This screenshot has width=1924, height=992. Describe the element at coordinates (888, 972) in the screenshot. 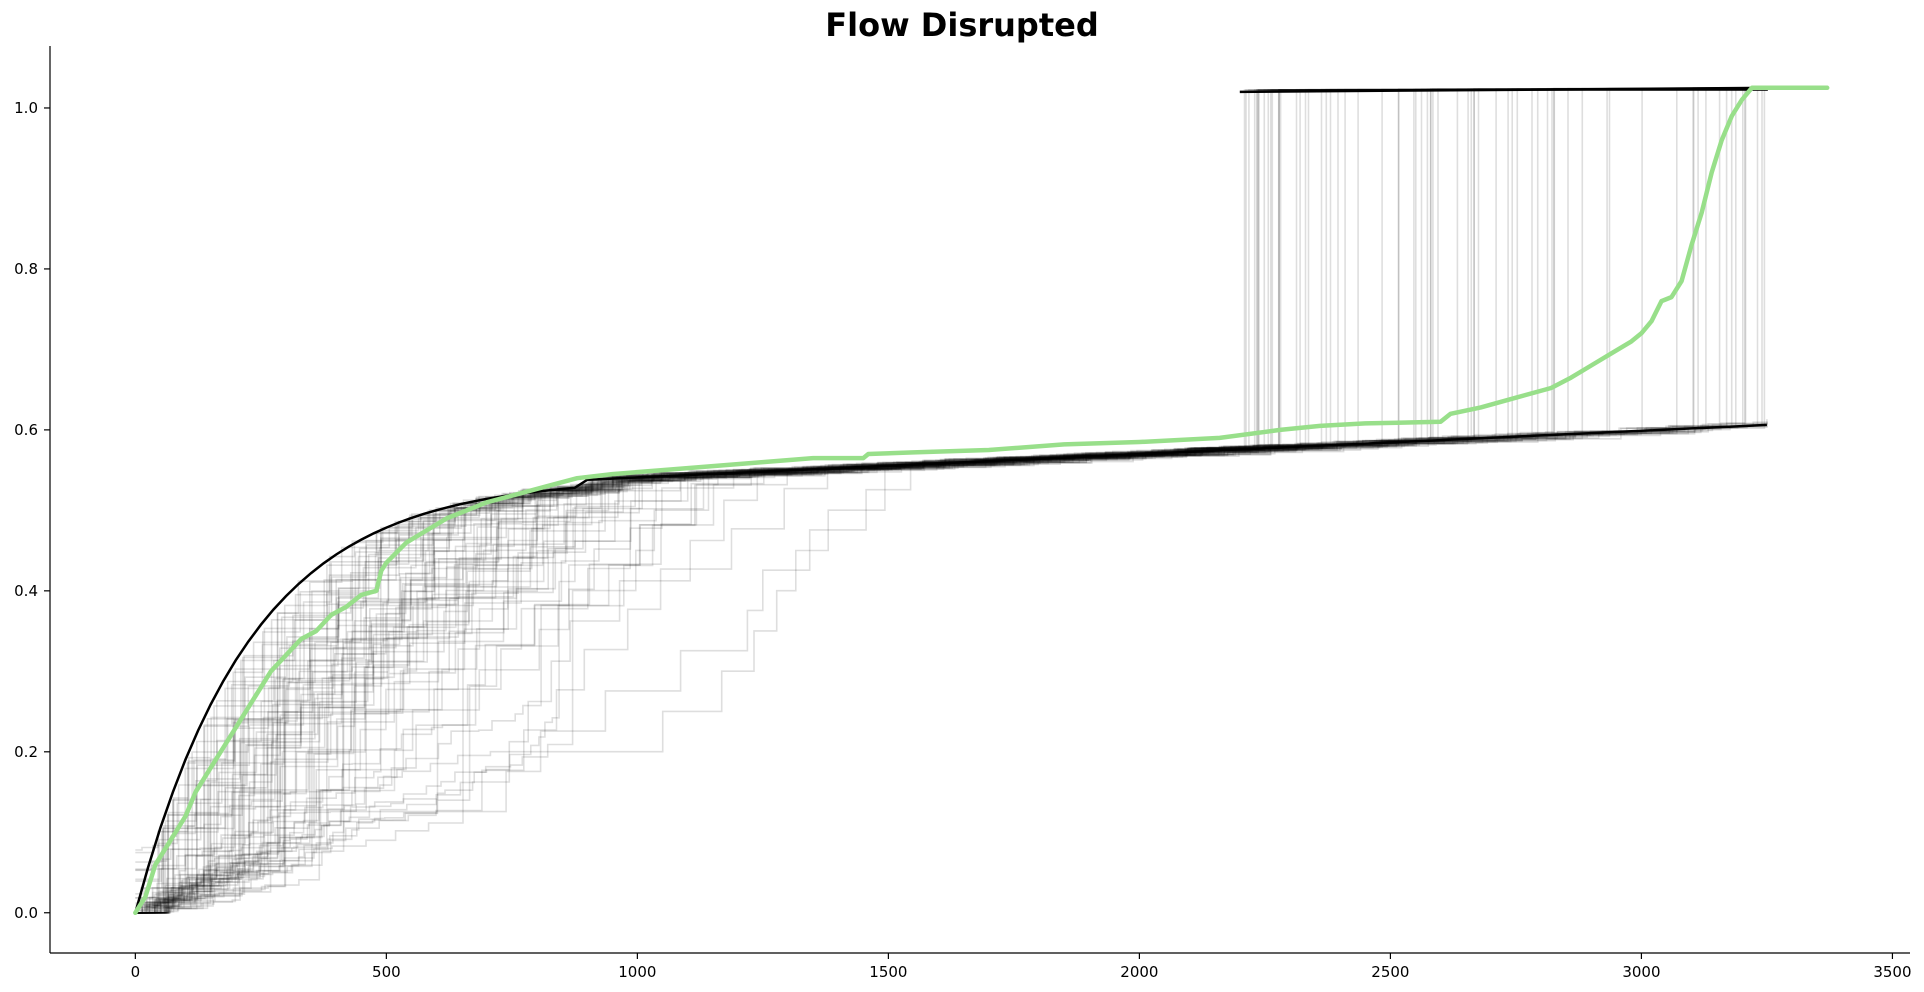

I see `x-tick-label: 1500` at that location.